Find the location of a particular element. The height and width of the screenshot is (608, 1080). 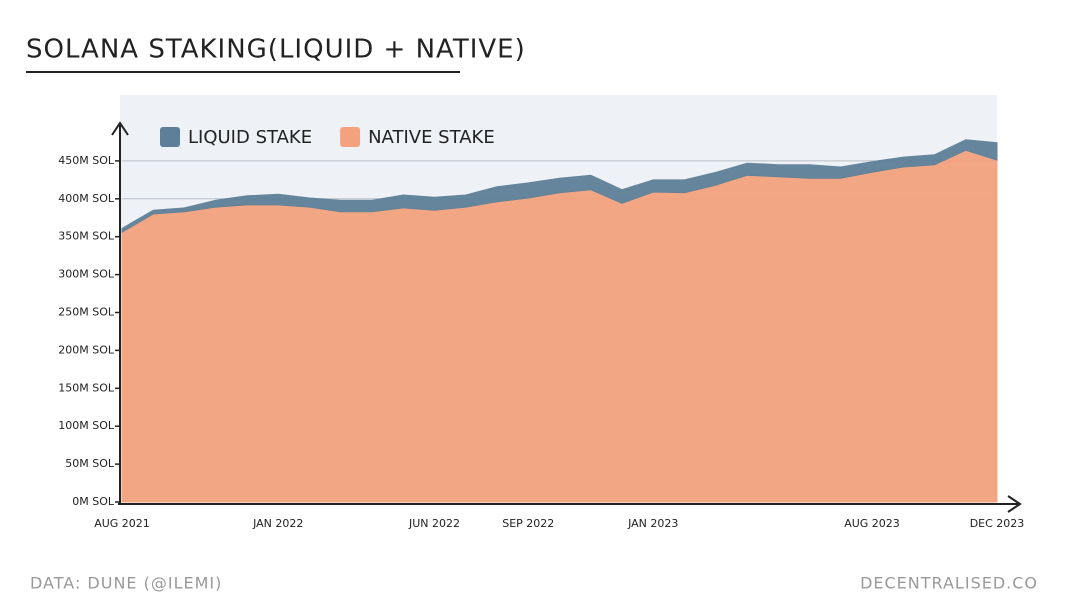

legend-label: LIQUID STAKE is located at coordinates (250, 137).